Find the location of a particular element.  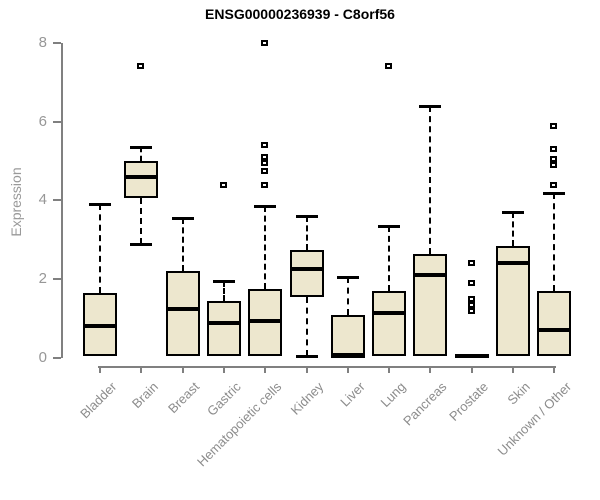

x-tick-label: Prostate is located at coordinates (469, 401).